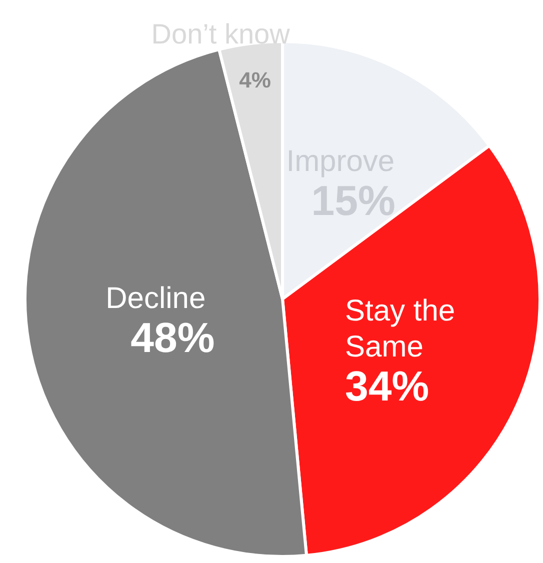 Image resolution: width=543 pixels, height=563 pixels. I want to click on data-label: 34%, so click(387, 386).